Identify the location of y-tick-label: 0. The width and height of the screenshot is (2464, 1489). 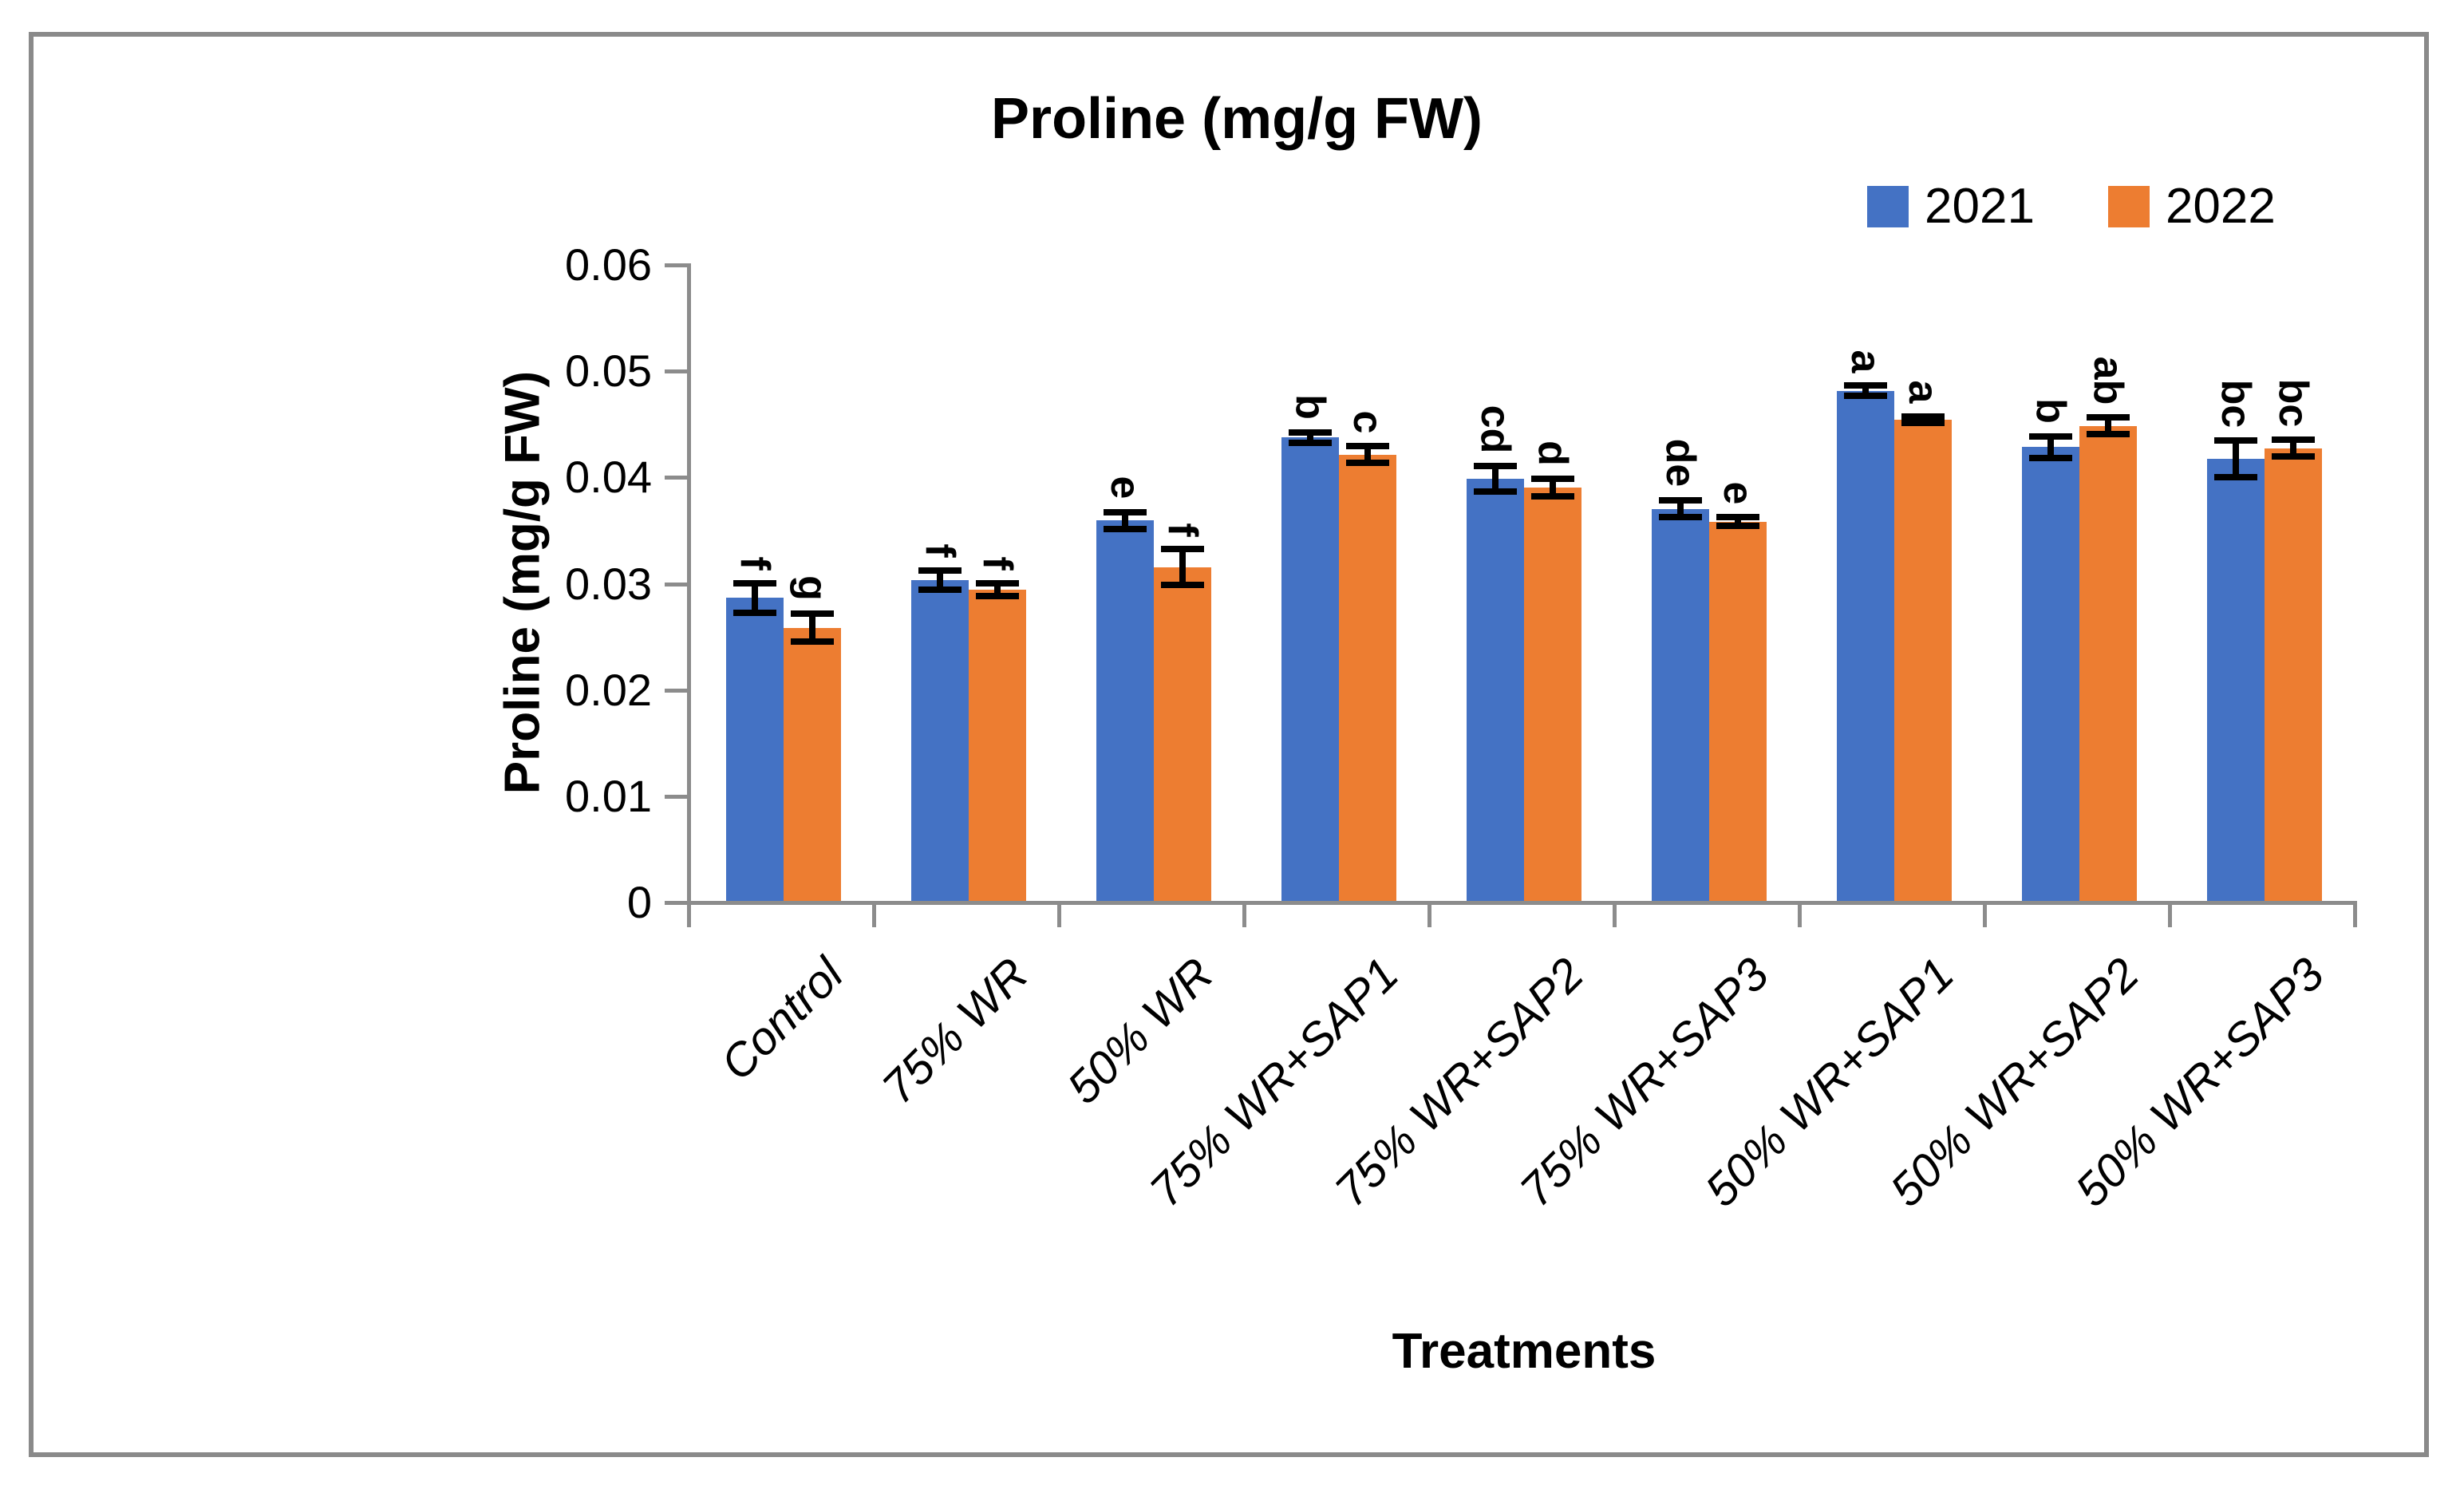
(639, 902).